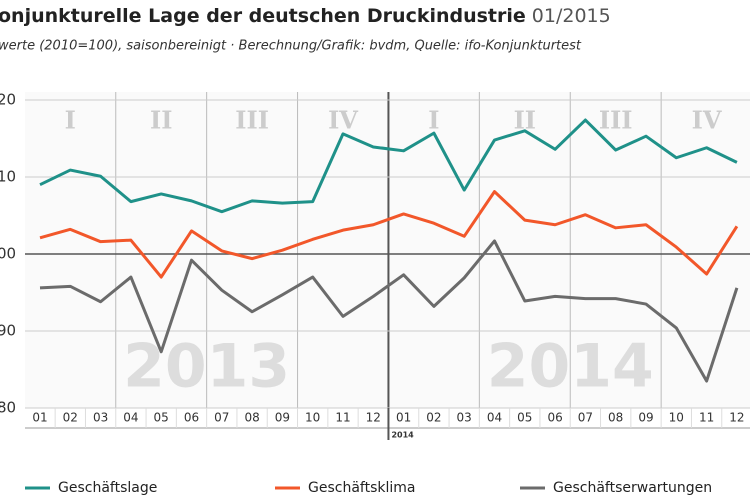 The height and width of the screenshot is (500, 750). What do you see at coordinates (632, 488) in the screenshot?
I see `legend-label: Geschäftserwartungen` at bounding box center [632, 488].